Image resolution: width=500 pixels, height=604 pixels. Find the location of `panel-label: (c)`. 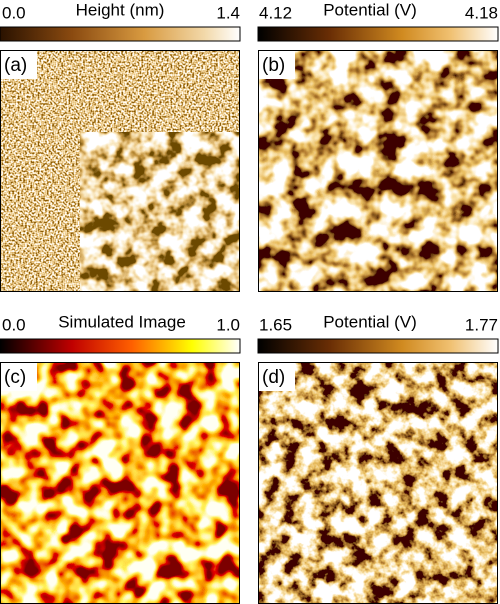

panel-label: (c) is located at coordinates (15, 377).